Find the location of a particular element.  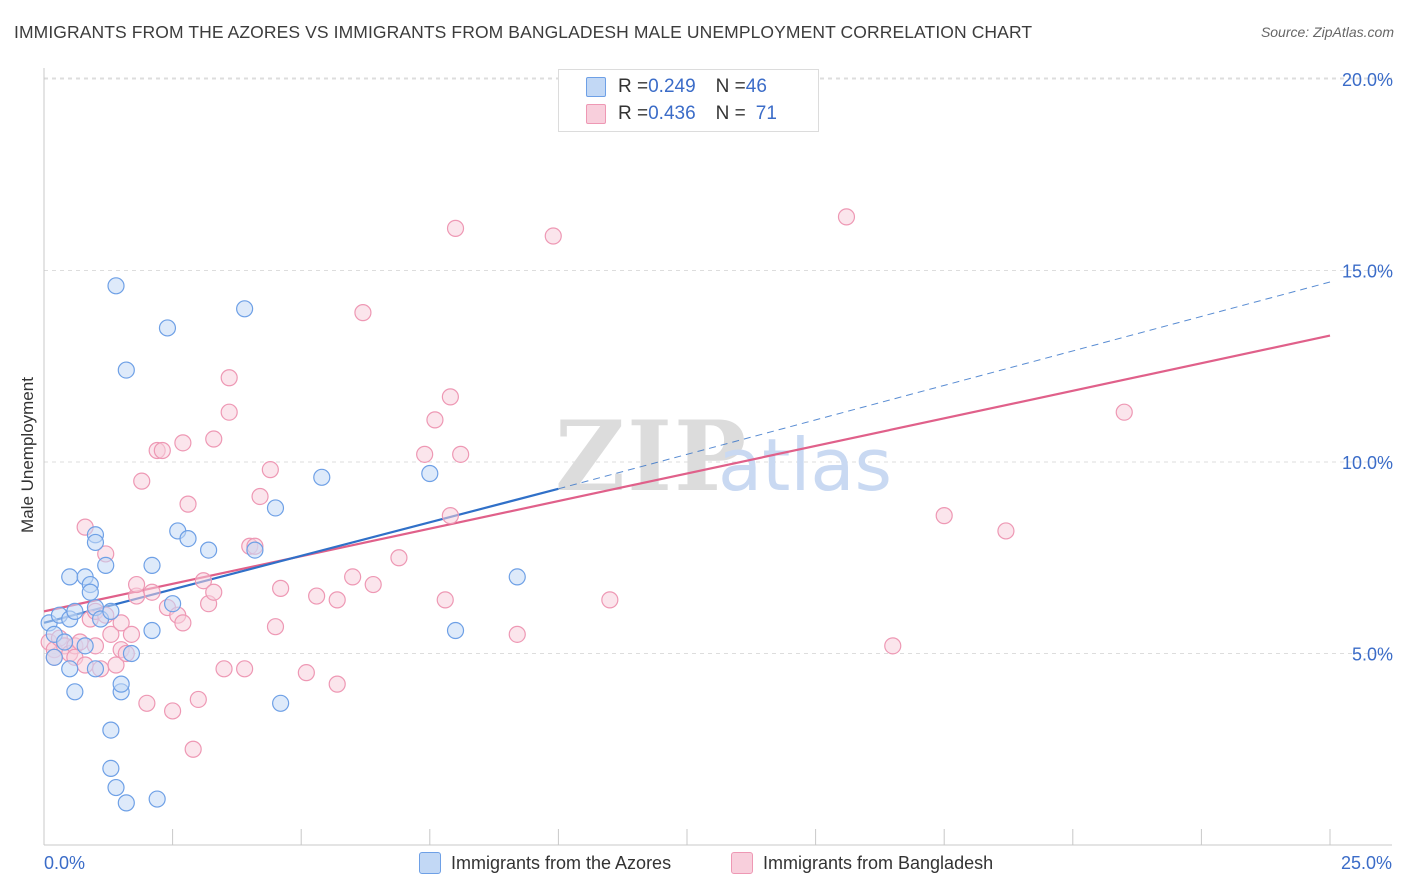

y-tick-label: 5.0% is located at coordinates (1372, 655).